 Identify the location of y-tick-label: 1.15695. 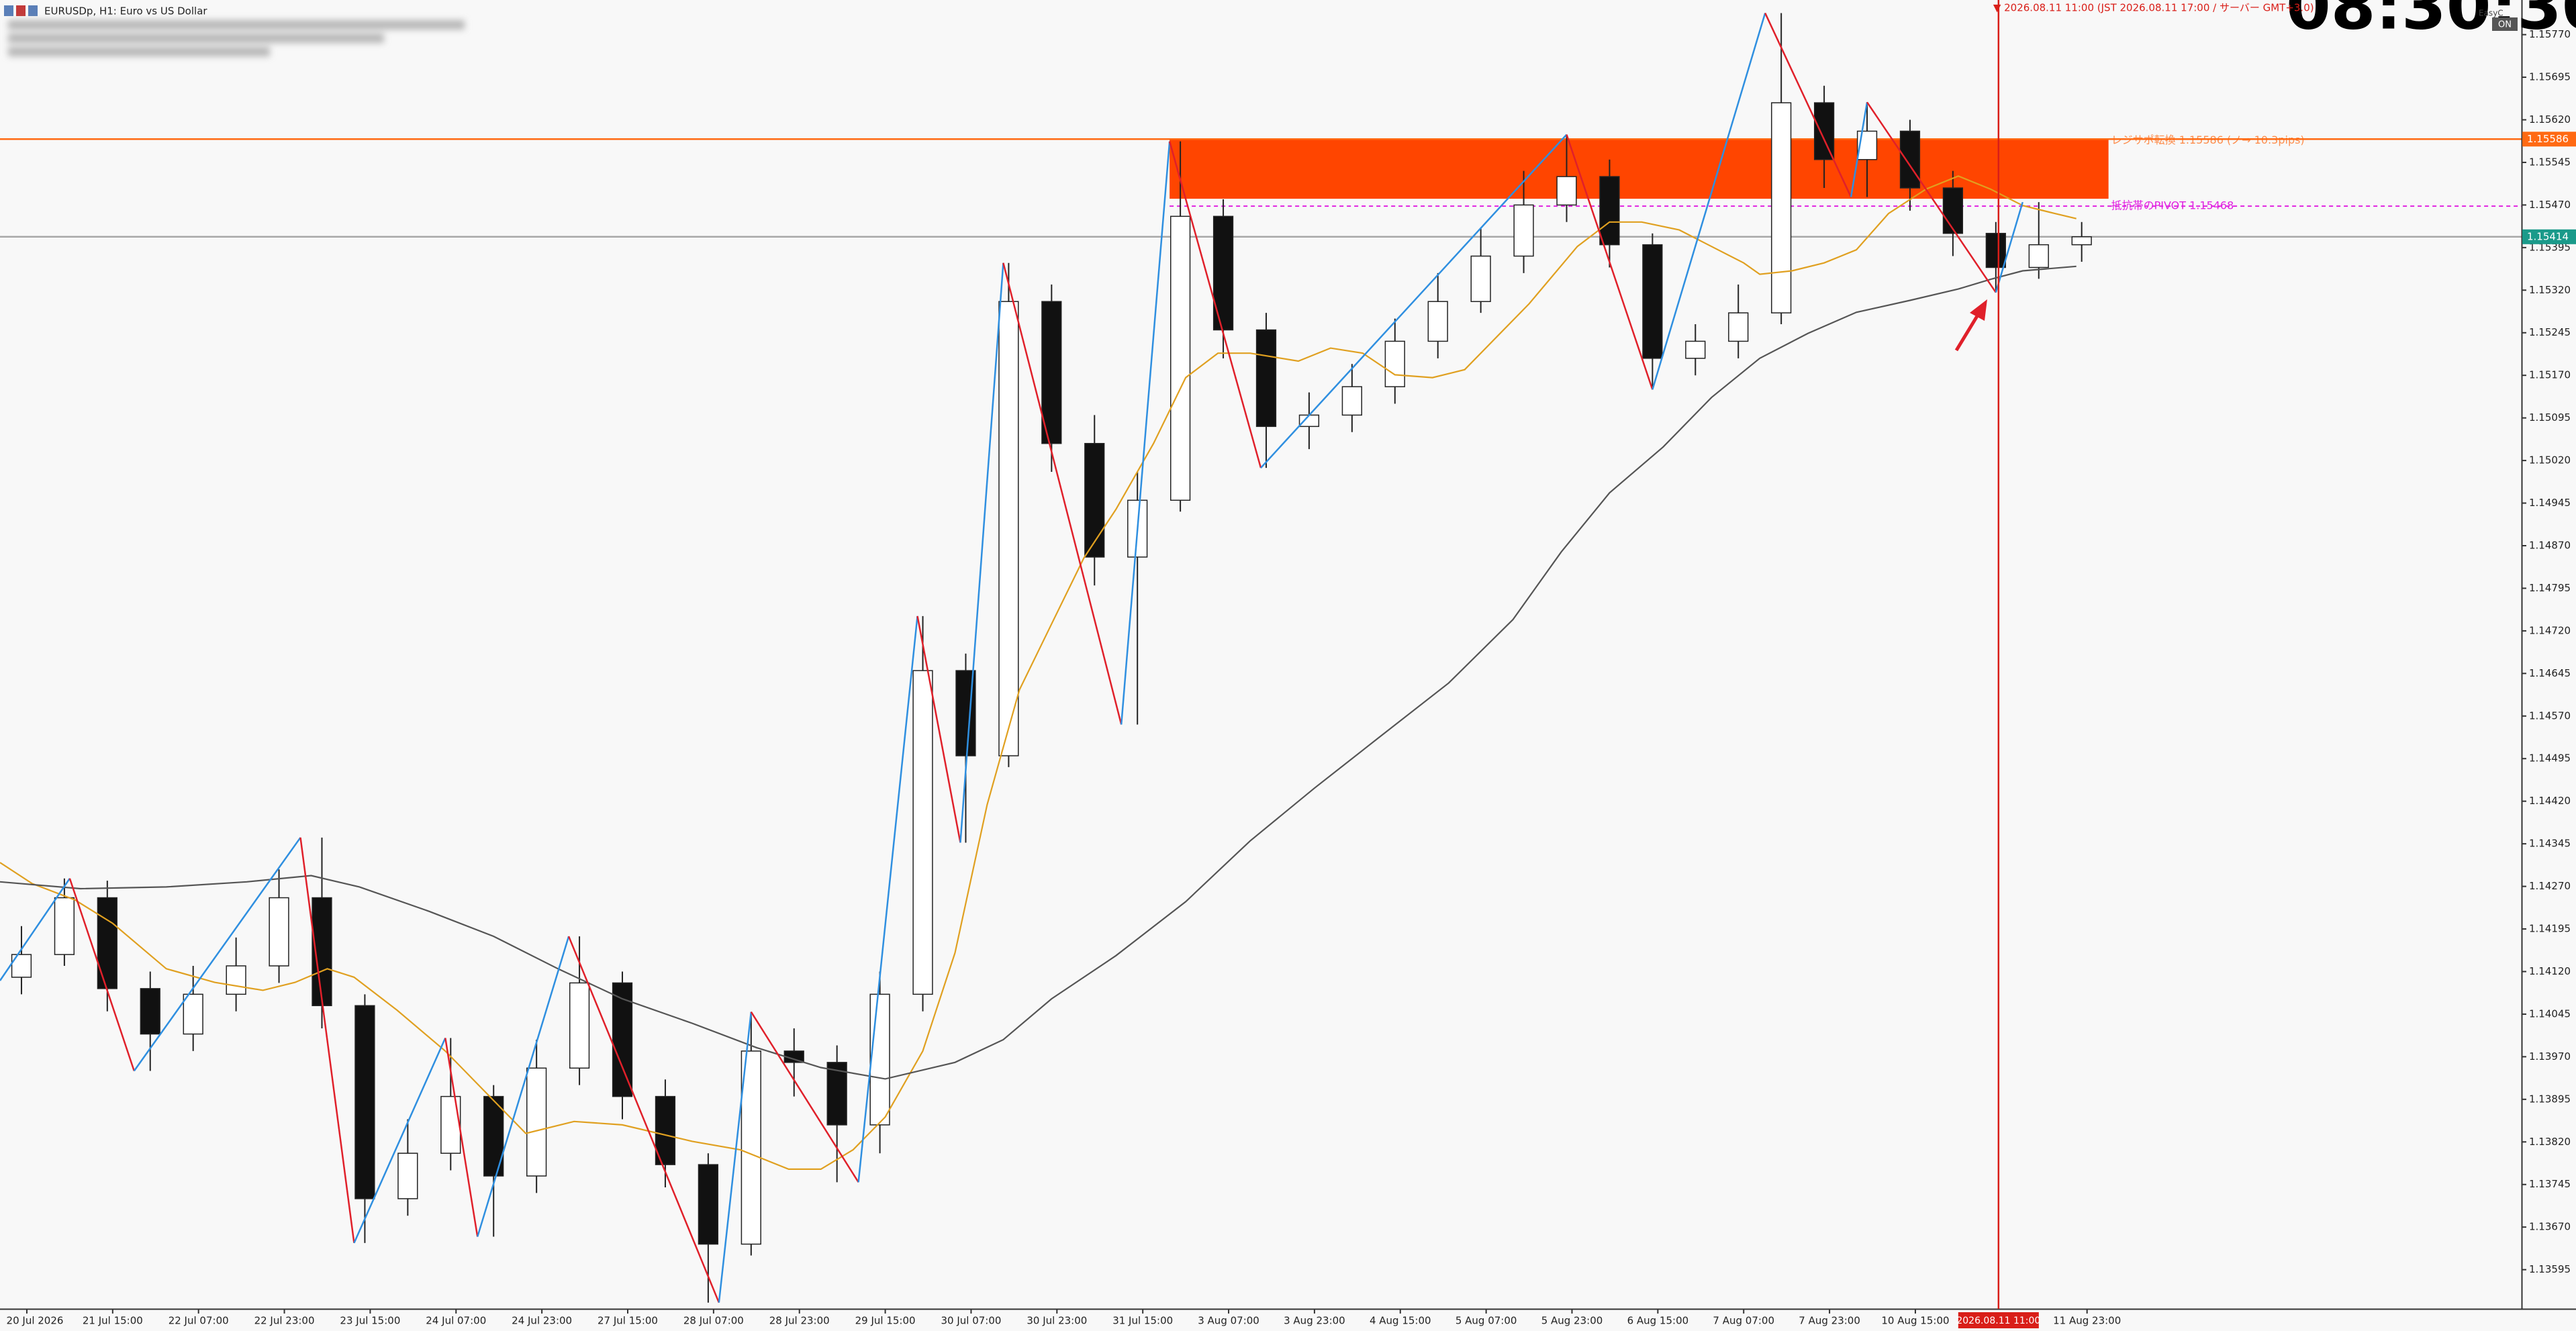
(2550, 77).